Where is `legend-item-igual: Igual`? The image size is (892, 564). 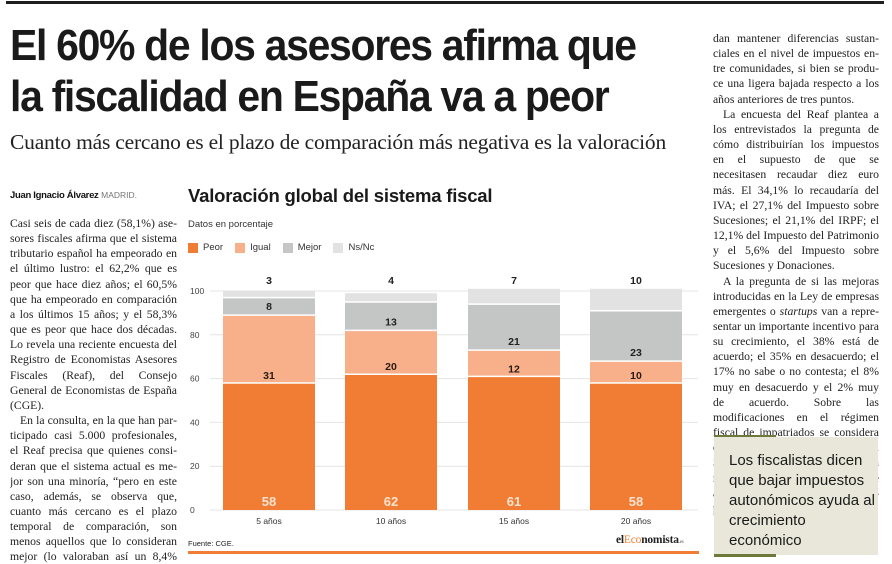 legend-item-igual: Igual is located at coordinates (253, 247).